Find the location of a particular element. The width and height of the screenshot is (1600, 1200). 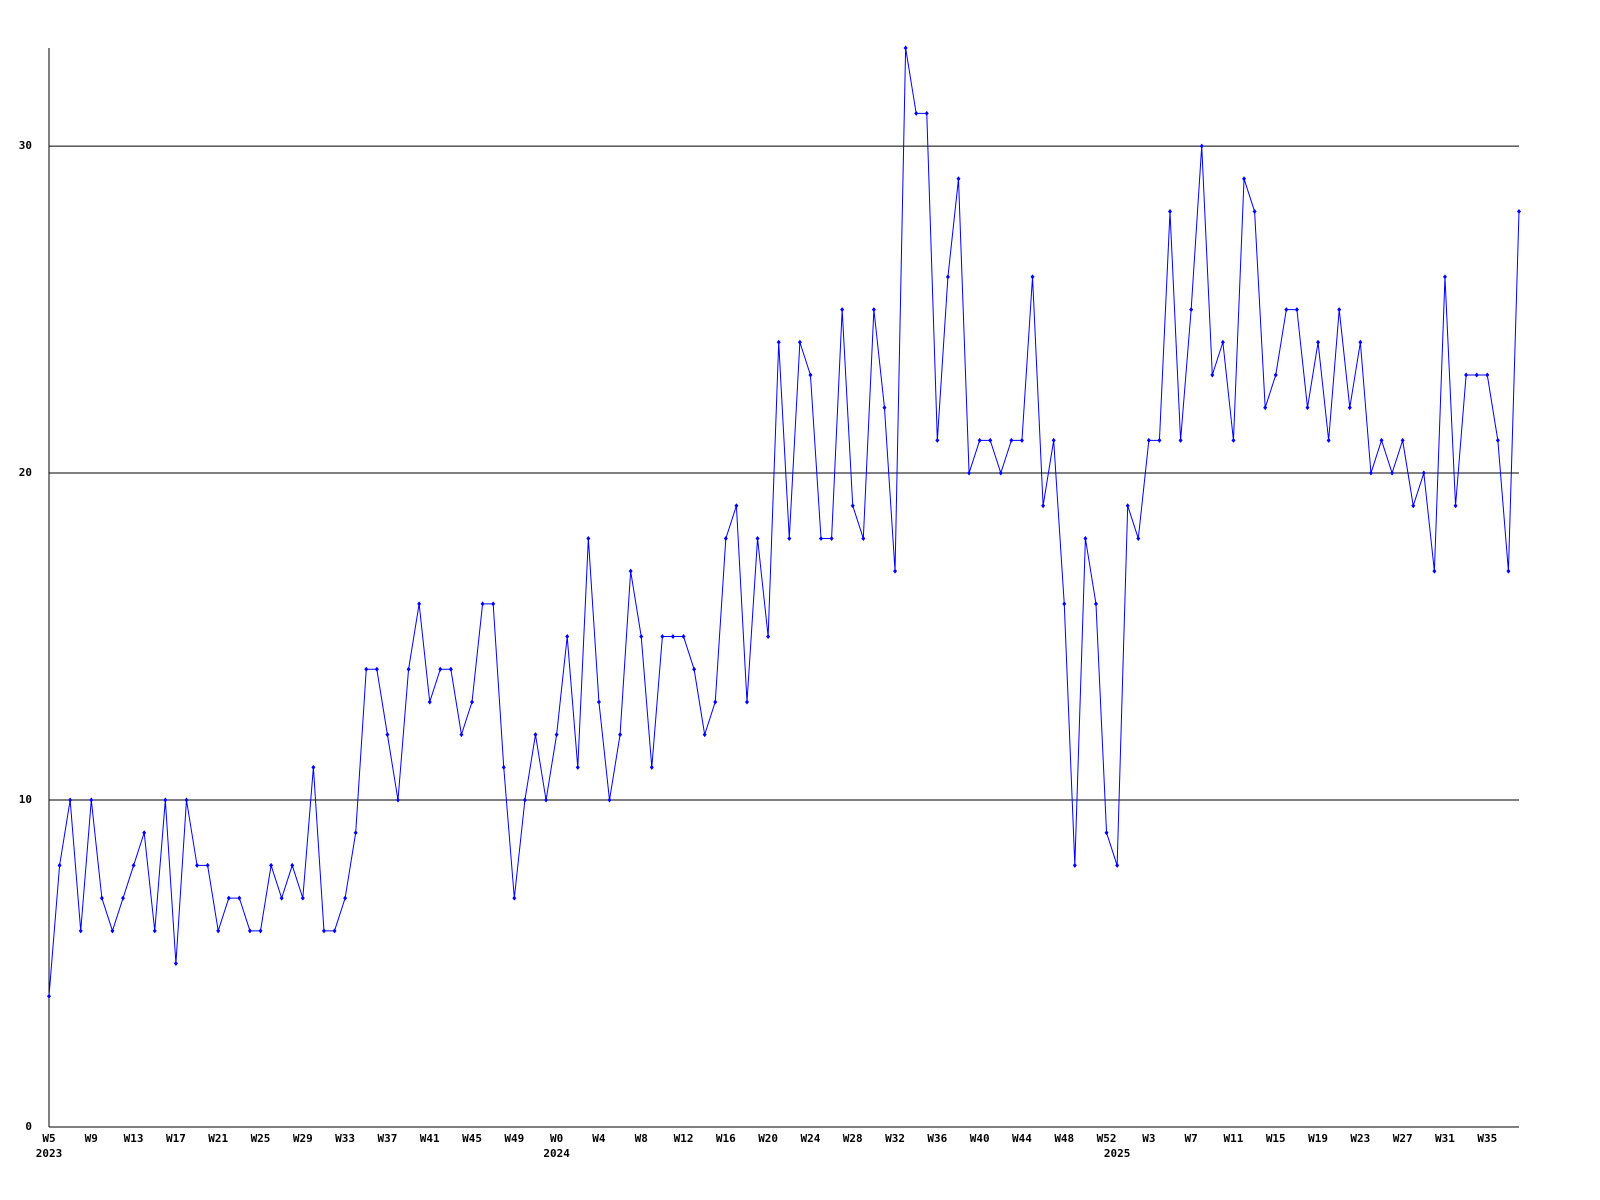

x-tick-label: W32 is located at coordinates (895, 1138).